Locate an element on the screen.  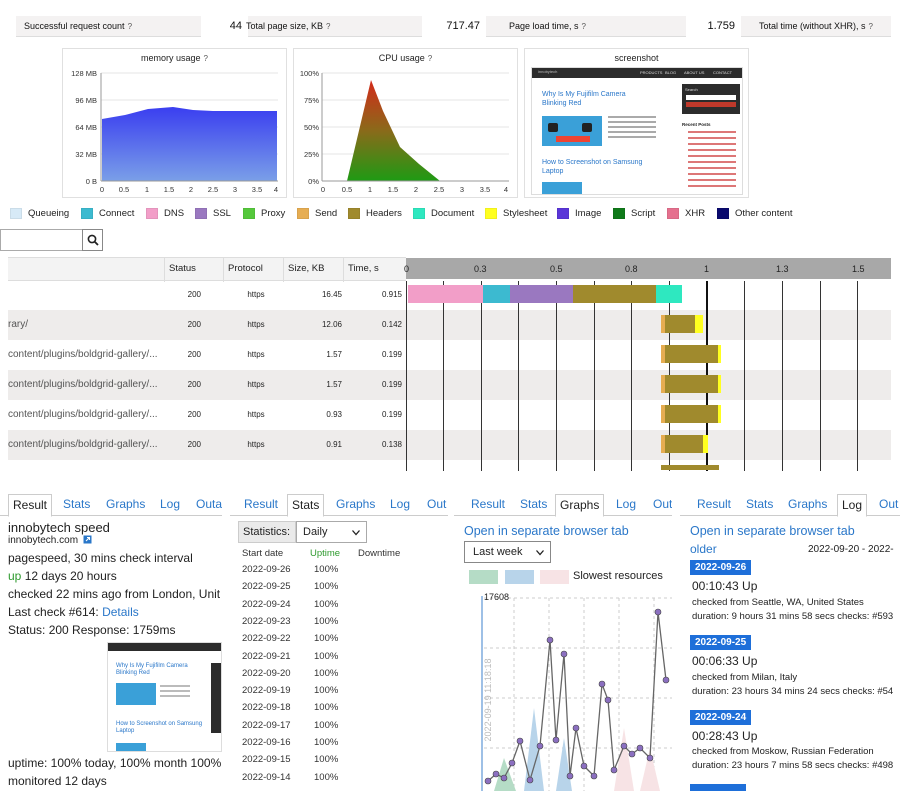
axis-tick: 0.5 is located at coordinates (556, 269).